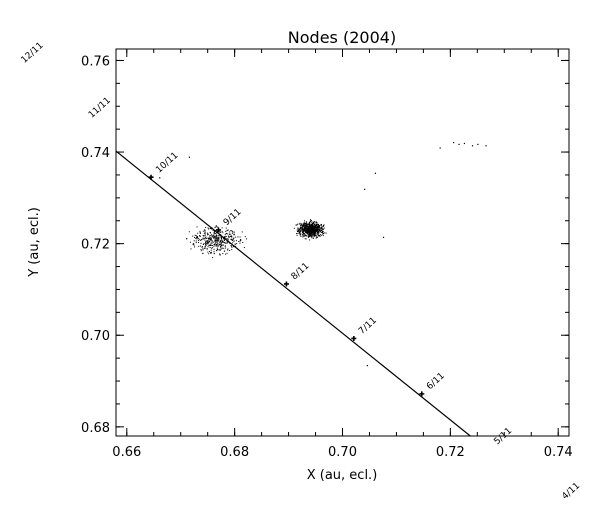 Image resolution: width=600 pixels, height=515 pixels. What do you see at coordinates (368, 326) in the screenshot?
I see `date-label: 7/11` at bounding box center [368, 326].